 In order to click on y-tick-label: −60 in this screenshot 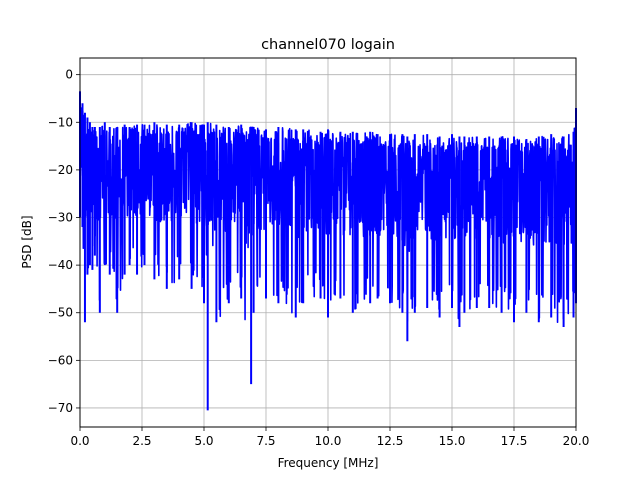, I will do `click(60, 360)`.